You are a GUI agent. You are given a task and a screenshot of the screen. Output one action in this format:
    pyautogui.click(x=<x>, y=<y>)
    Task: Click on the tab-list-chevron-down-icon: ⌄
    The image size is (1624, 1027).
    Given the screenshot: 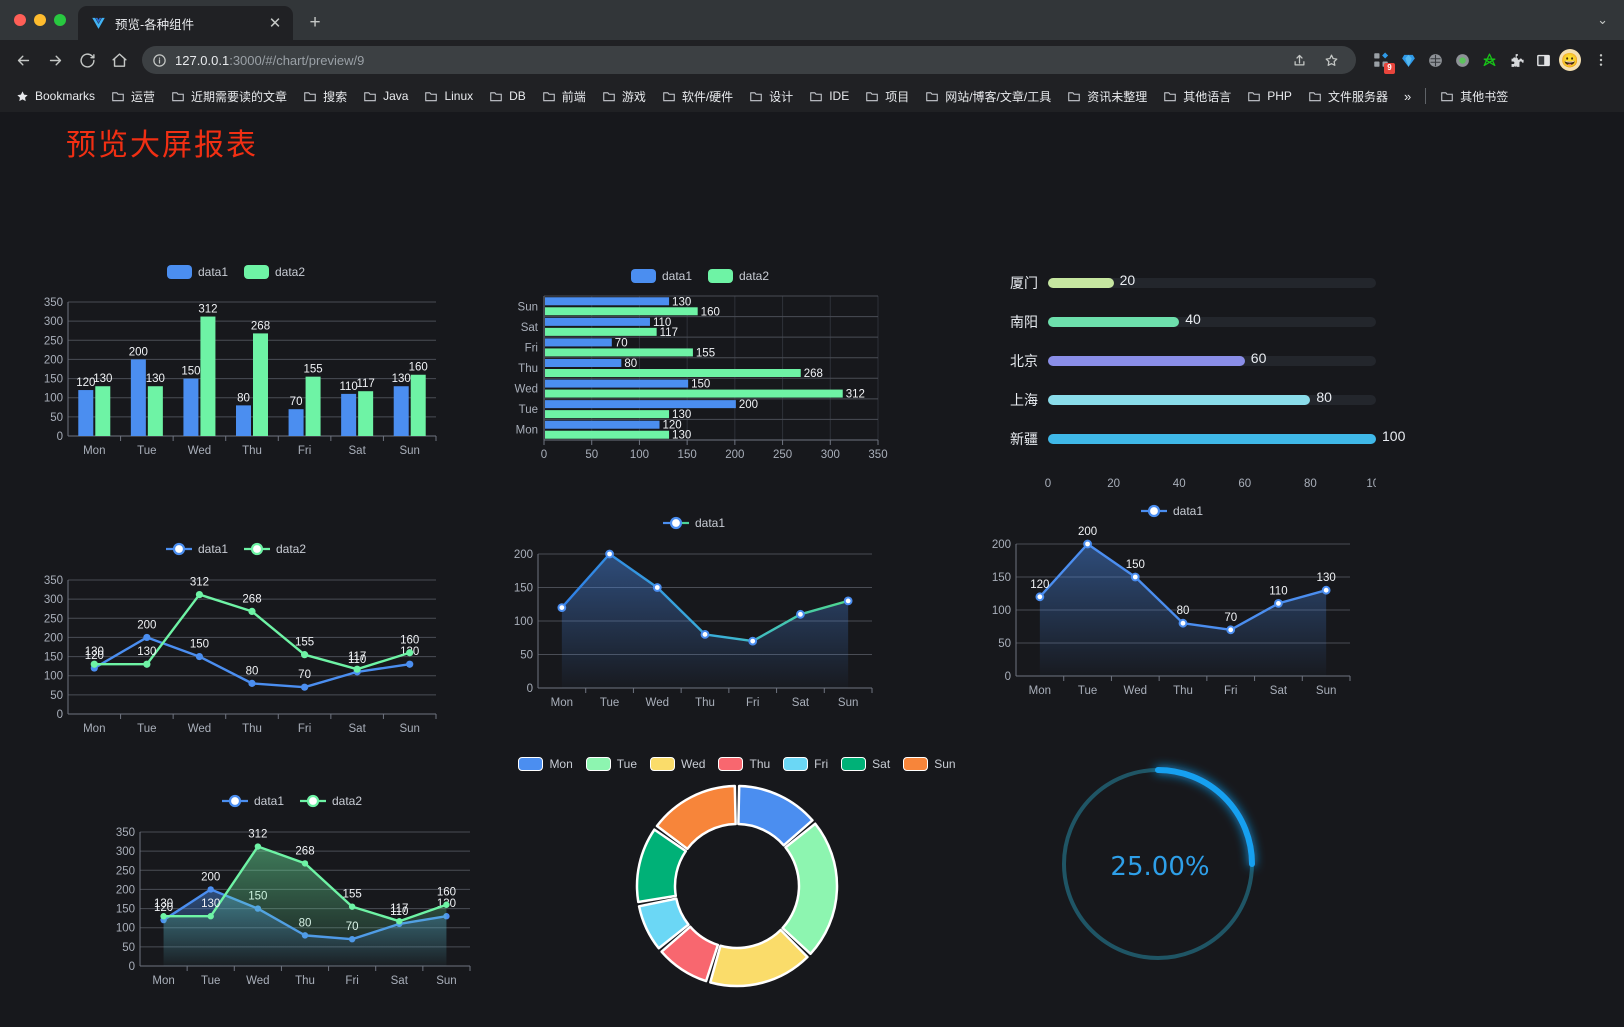 What is the action you would take?
    pyautogui.click(x=1602, y=19)
    